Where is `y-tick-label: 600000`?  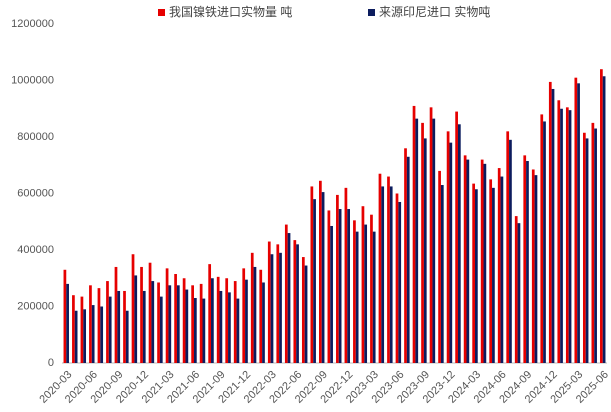 y-tick-label: 600000 is located at coordinates (35, 193).